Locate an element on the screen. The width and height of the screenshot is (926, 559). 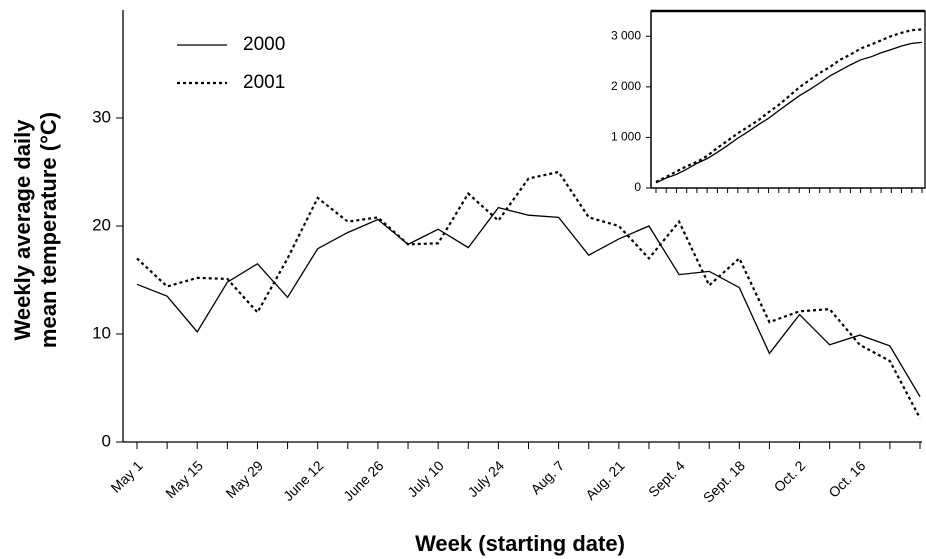
x-tick-label: July 10 is located at coordinates (425, 478).